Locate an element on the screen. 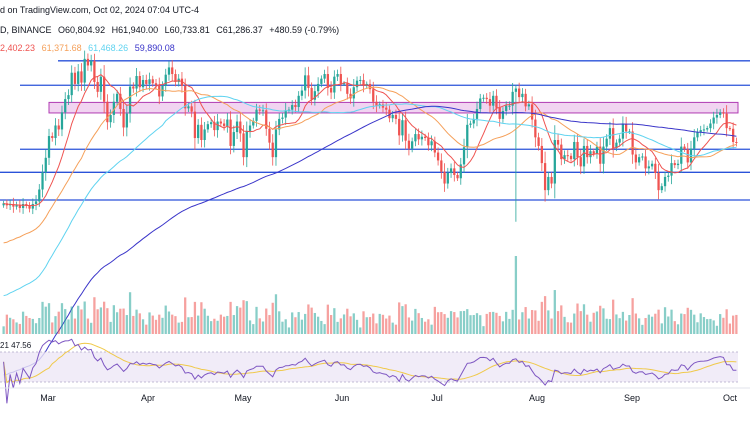  x-tick-label: Jun is located at coordinates (342, 398).